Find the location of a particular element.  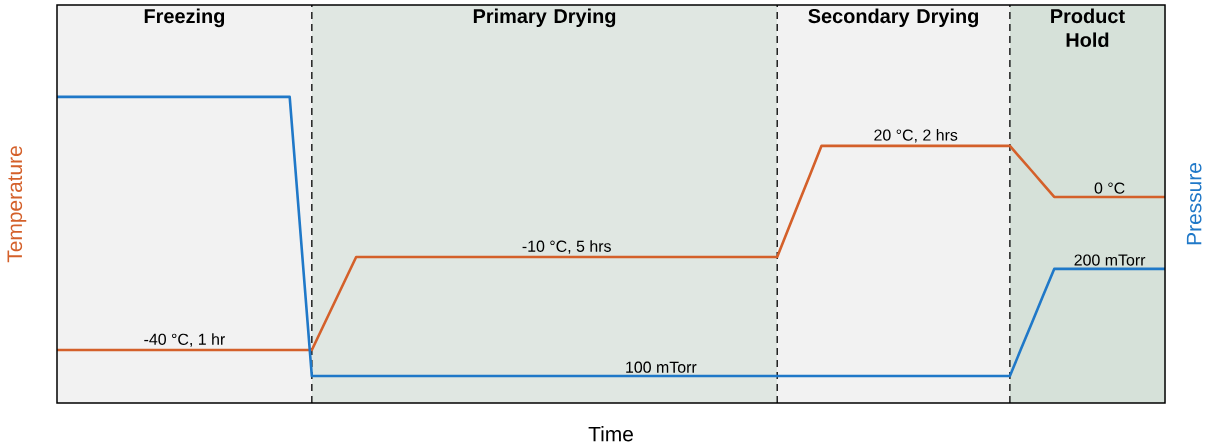

y2-axis-title: Pressure is located at coordinates (1194, 204).